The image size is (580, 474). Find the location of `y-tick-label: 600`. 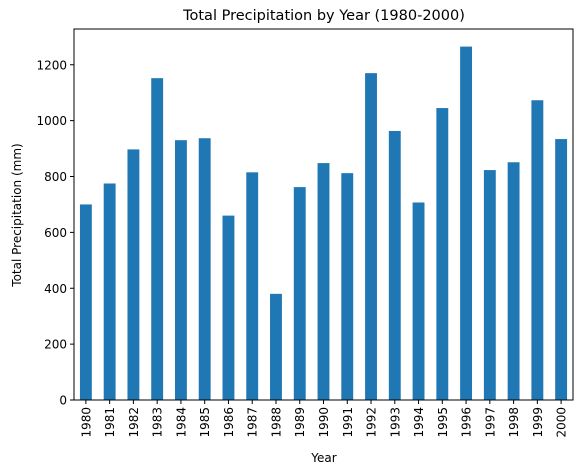

y-tick-label: 600 is located at coordinates (55, 233).